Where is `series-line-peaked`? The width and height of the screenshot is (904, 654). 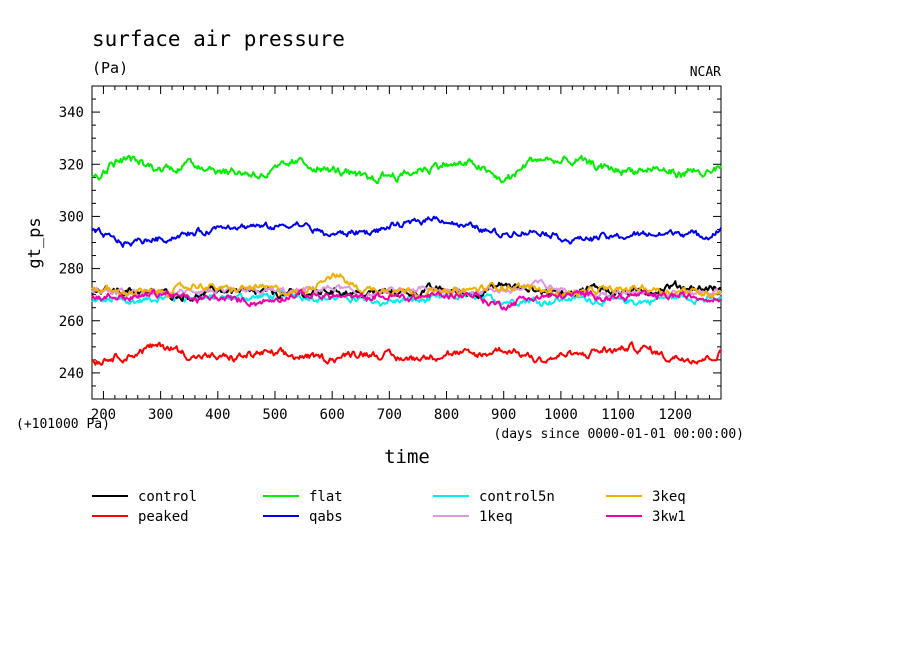 series-line-peaked is located at coordinates (407, 353).